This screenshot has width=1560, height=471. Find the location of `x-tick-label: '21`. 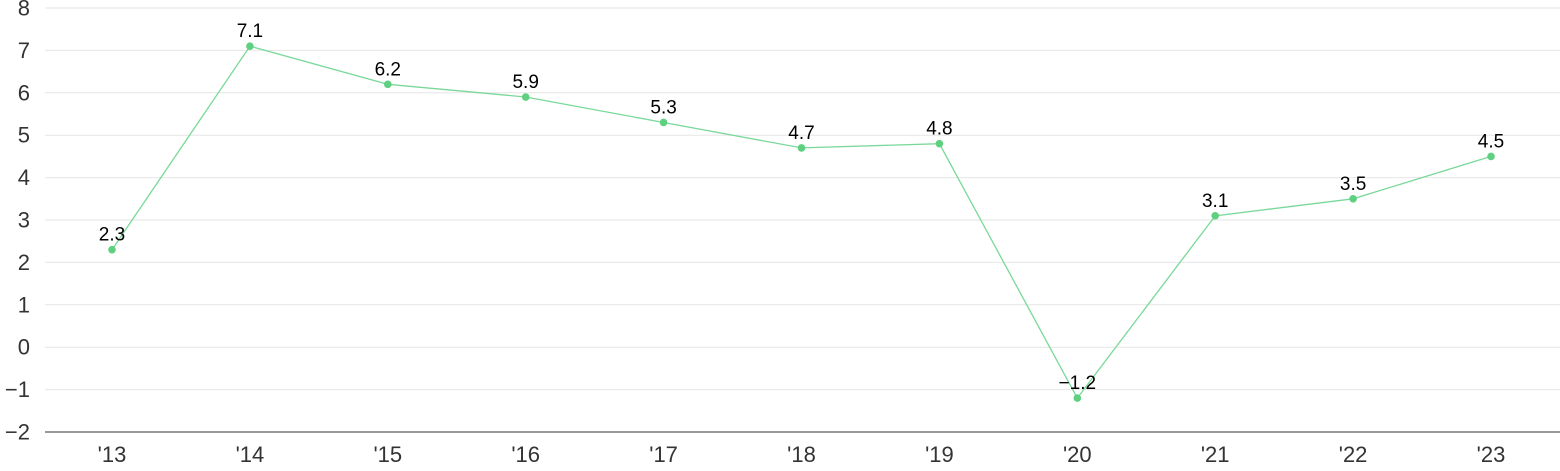

x-tick-label: '21 is located at coordinates (1215, 454).